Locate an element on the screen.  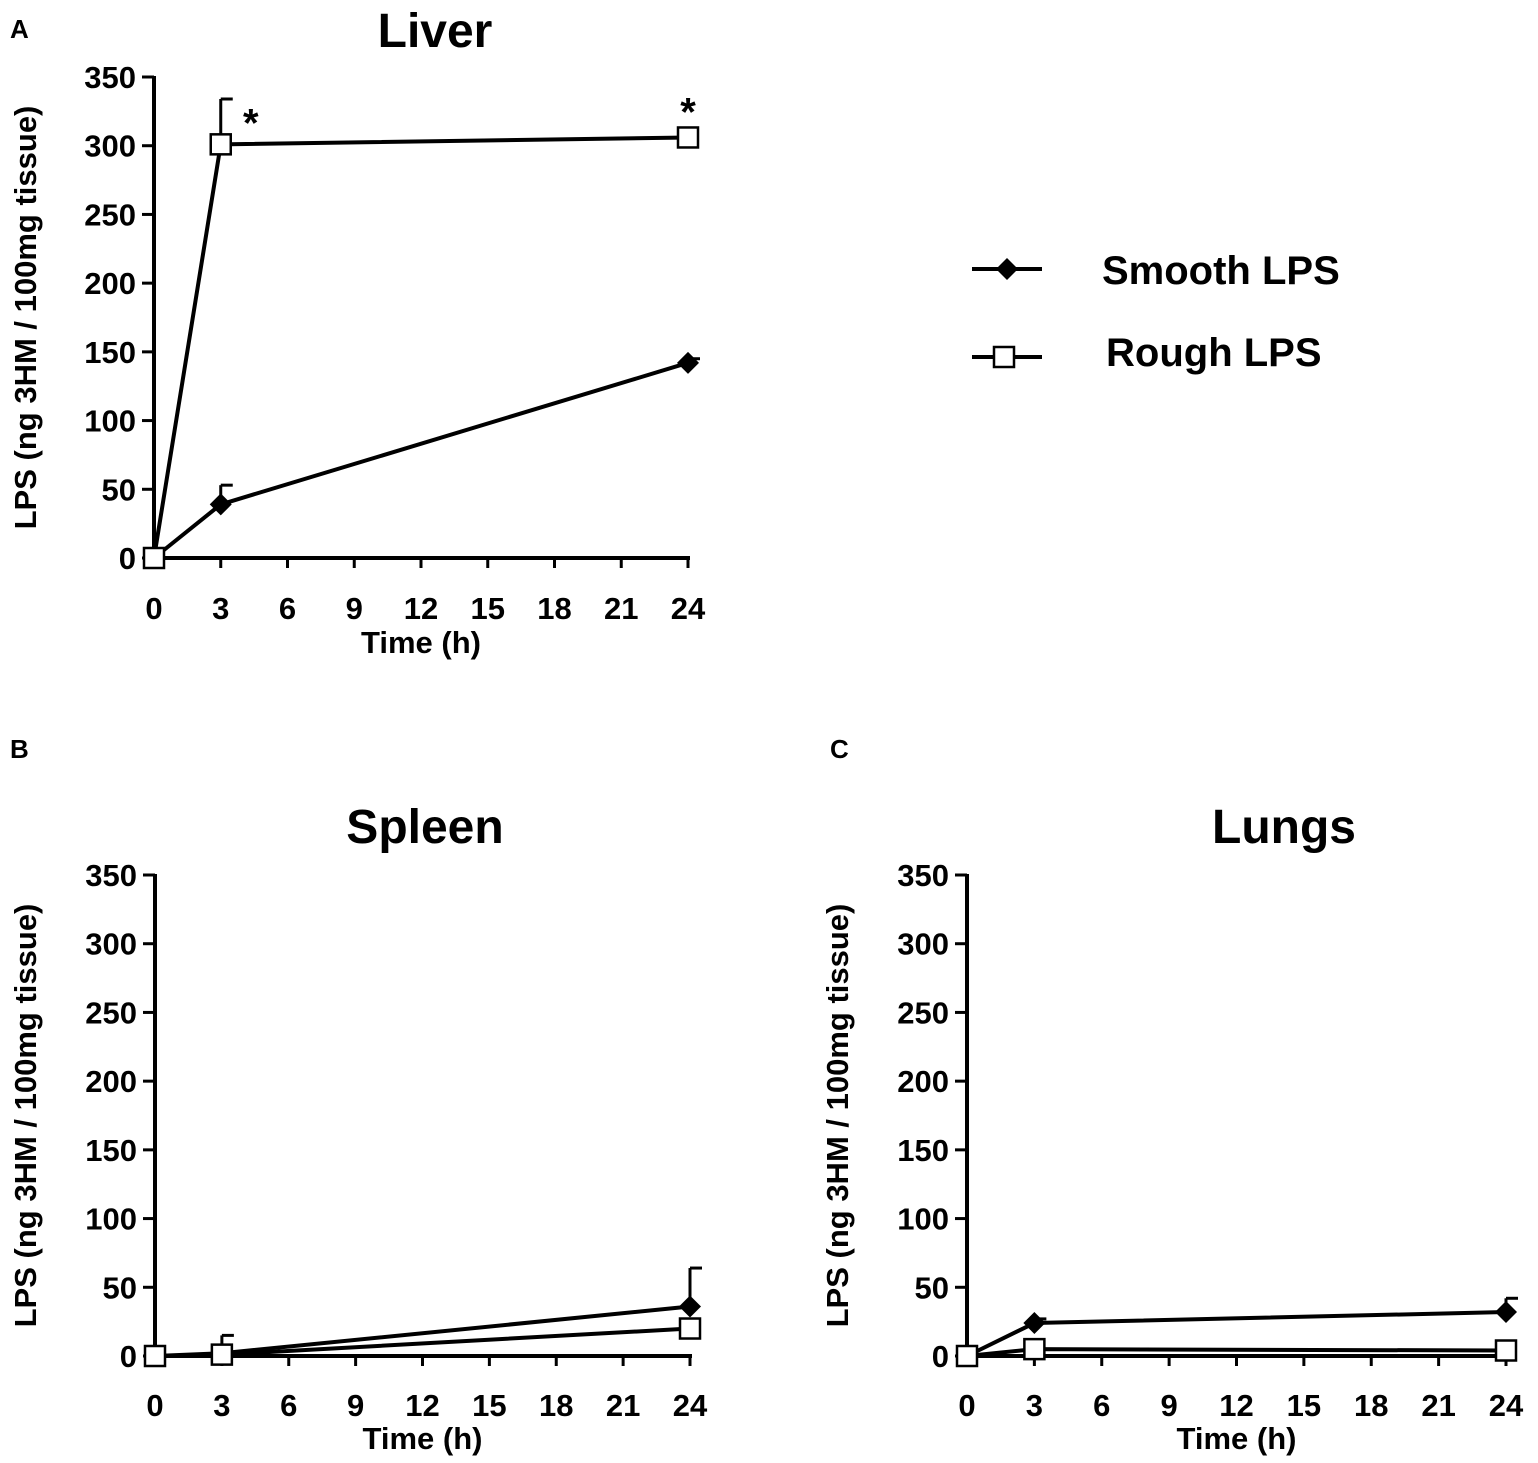
chart-title: Lungs is located at coordinates (1284, 827).